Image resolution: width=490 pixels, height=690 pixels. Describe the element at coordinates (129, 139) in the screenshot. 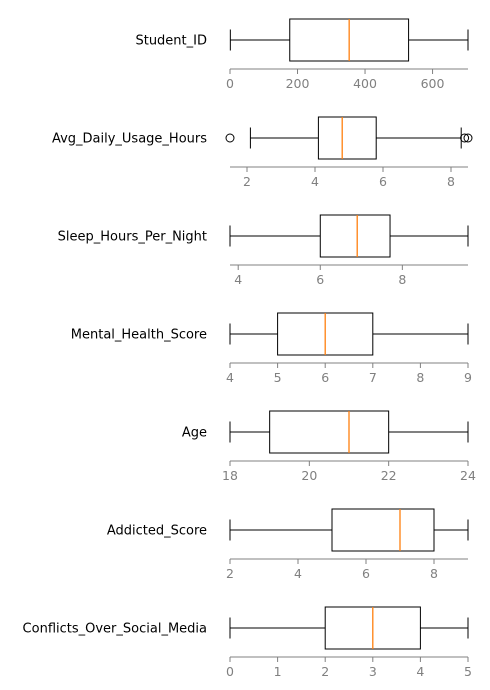

I see `row-label: Avg_Daily_Usage_Hours` at that location.